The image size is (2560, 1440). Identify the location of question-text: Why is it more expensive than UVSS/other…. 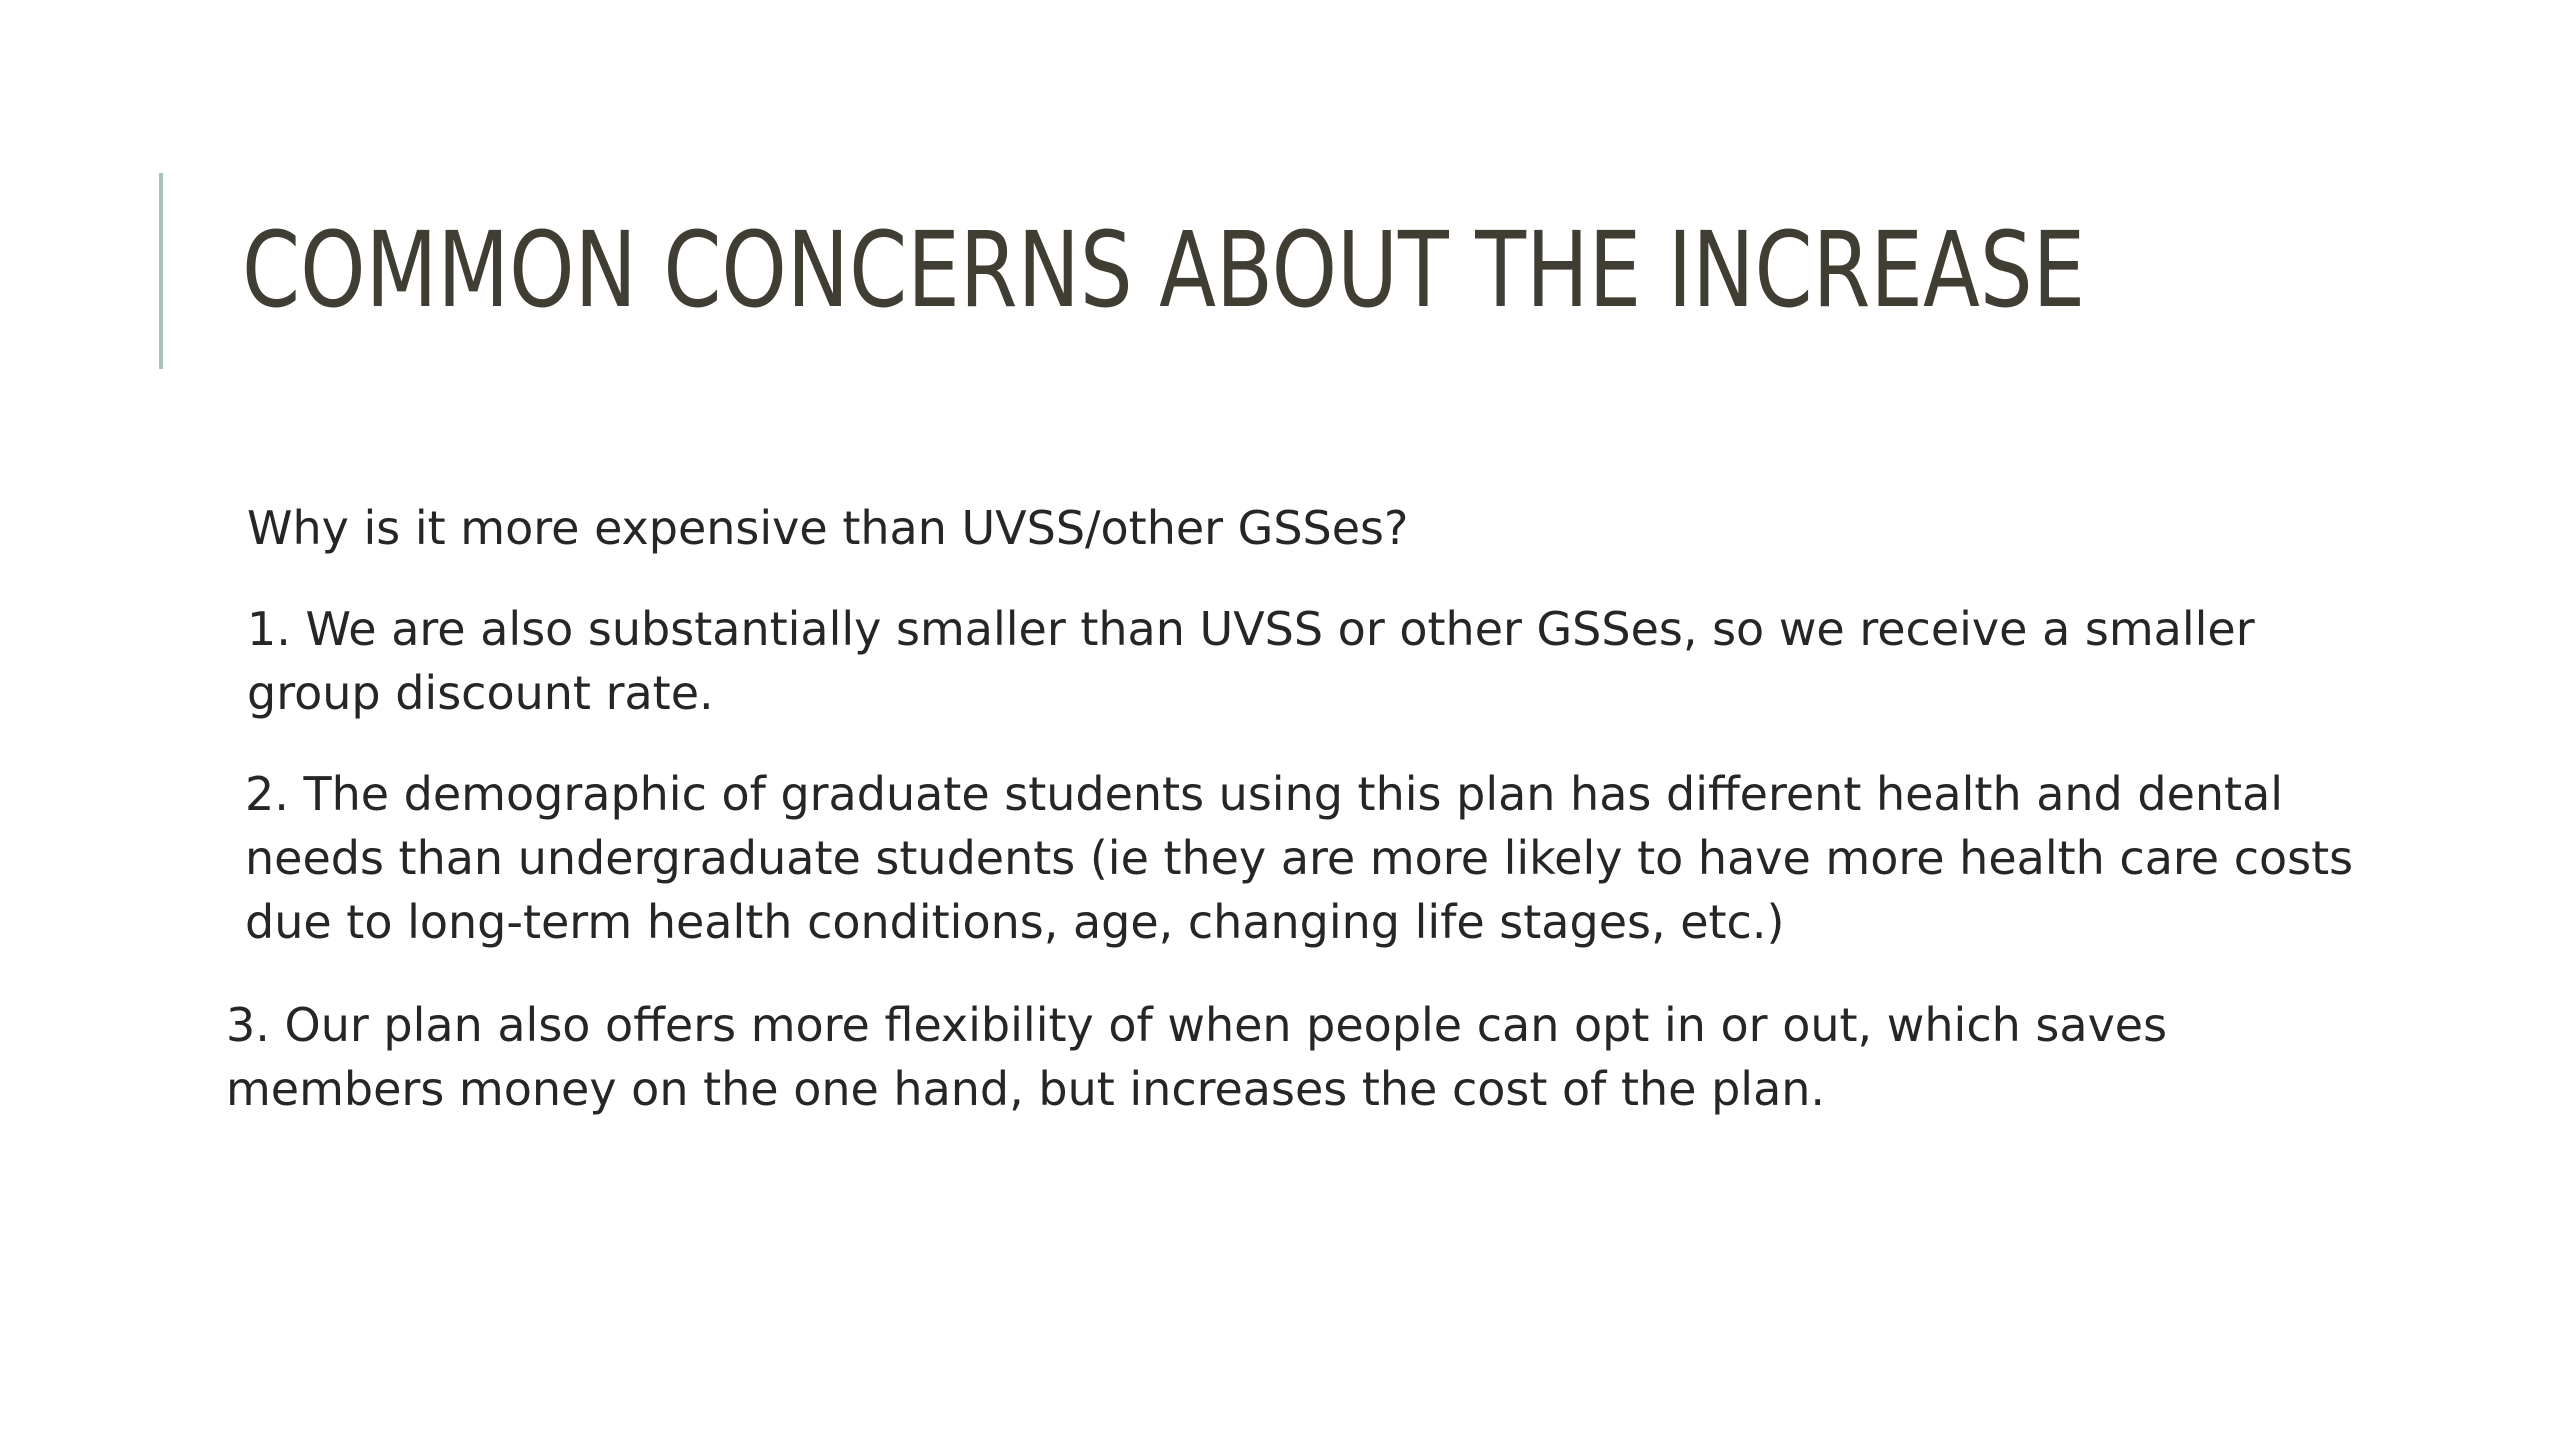
(828, 528).